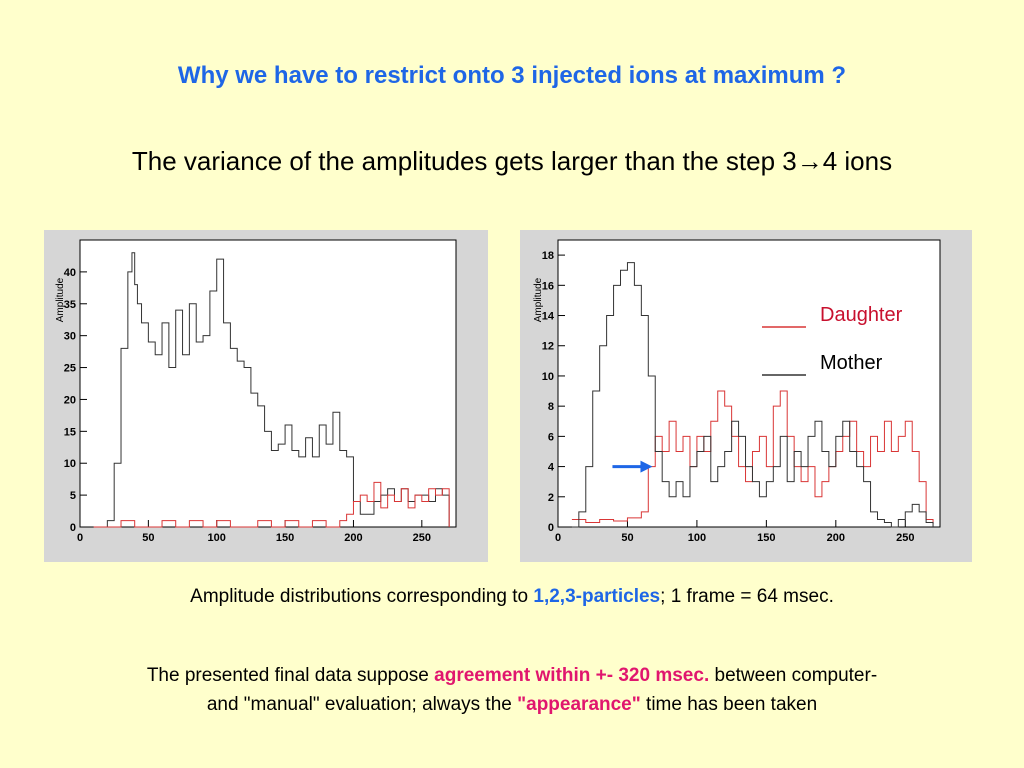 The height and width of the screenshot is (768, 1024). I want to click on legend-label: Mother, so click(851, 363).